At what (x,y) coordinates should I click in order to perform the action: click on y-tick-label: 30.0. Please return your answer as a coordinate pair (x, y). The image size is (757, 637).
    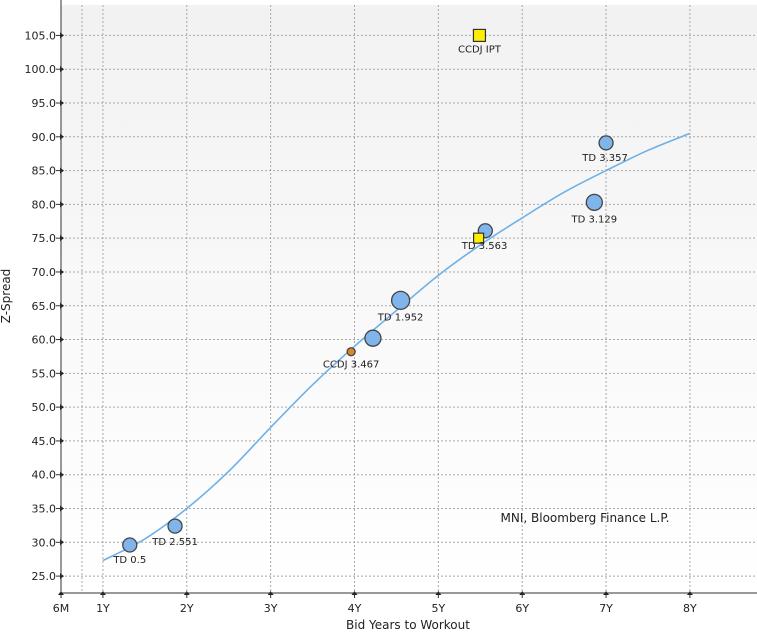
    Looking at the image, I should click on (44, 542).